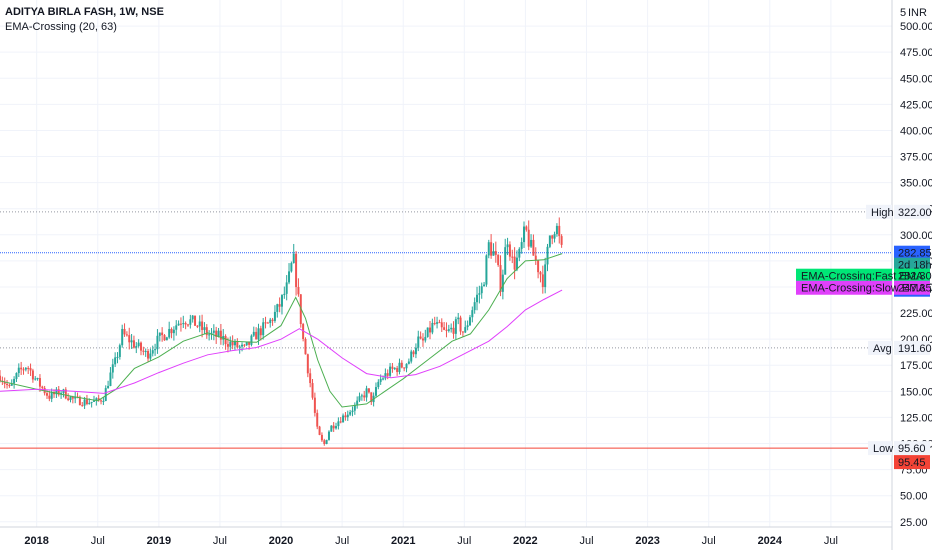 The image size is (932, 550). What do you see at coordinates (912, 287) in the screenshot?
I see `slow-ema-tag-bg` at bounding box center [912, 287].